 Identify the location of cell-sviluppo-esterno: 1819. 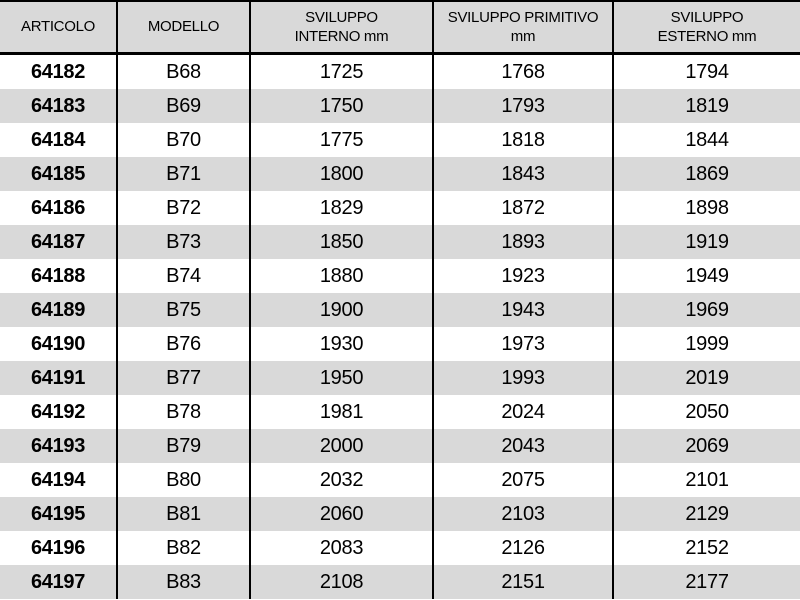
(706, 106).